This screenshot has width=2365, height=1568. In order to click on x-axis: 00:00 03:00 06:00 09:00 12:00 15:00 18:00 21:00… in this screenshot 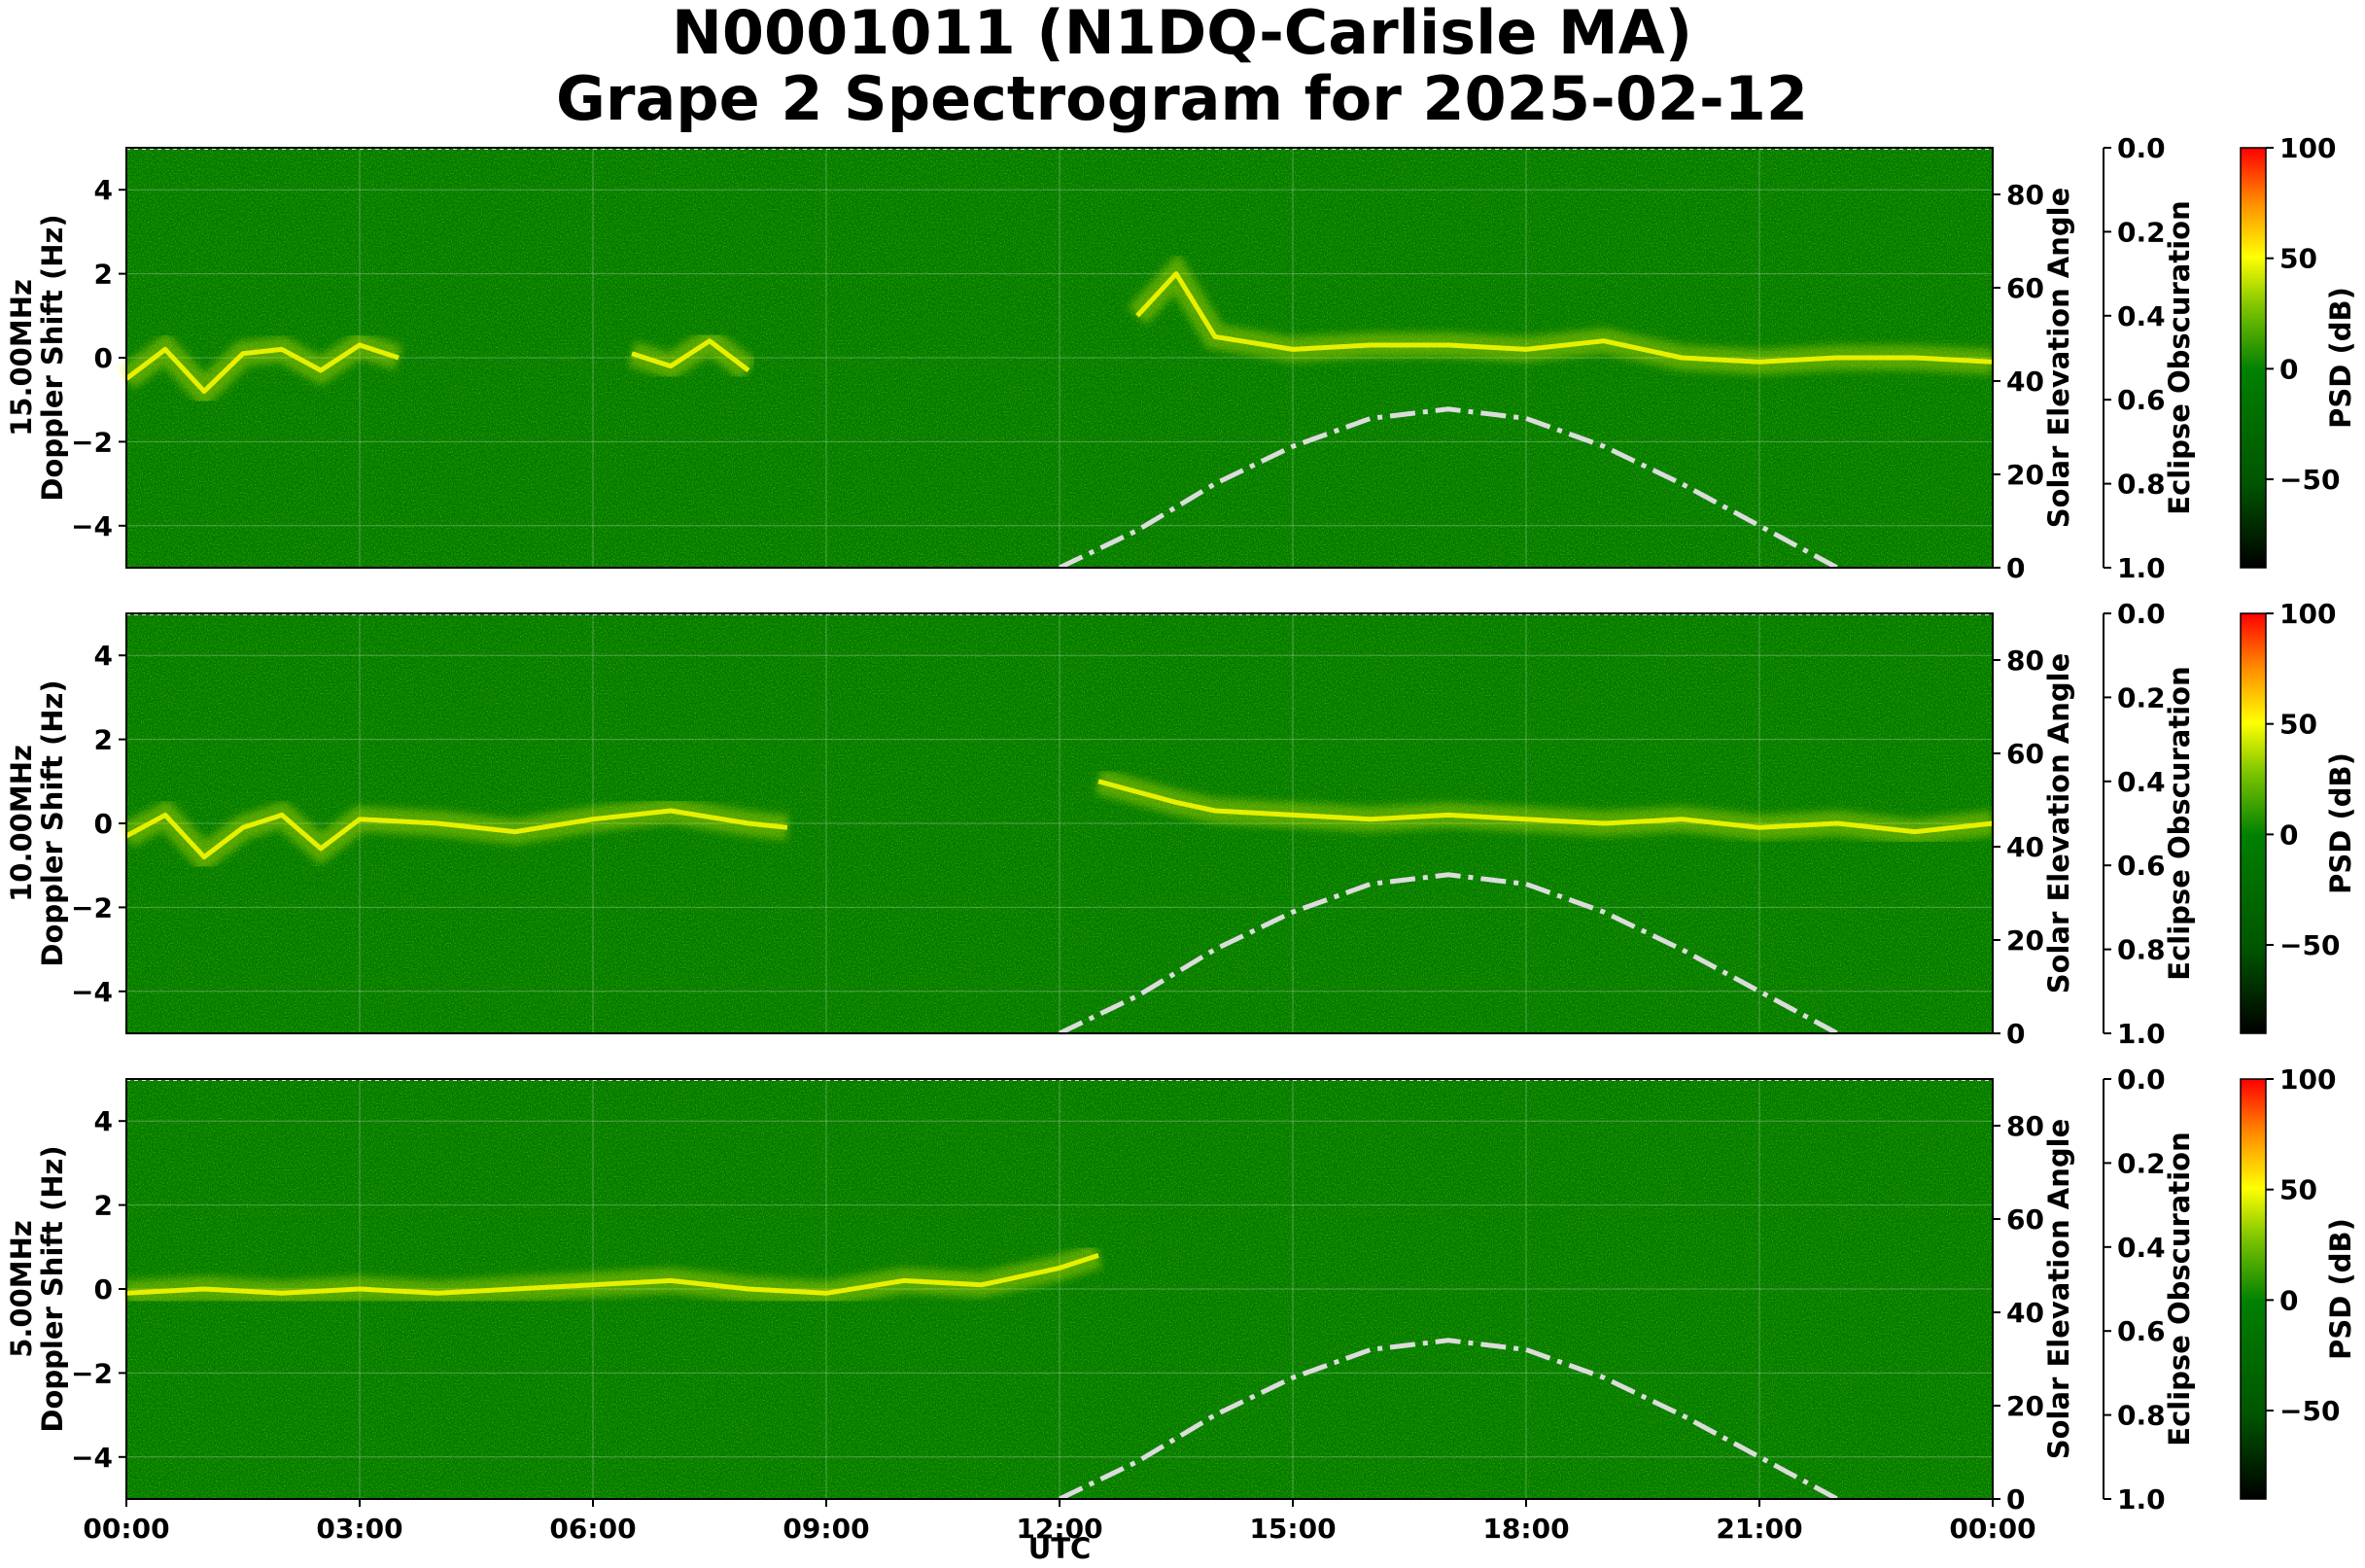, I will do `click(1060, 1522)`.